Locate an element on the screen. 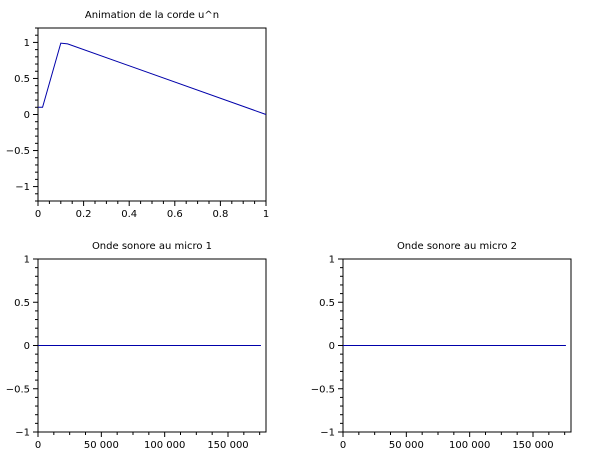  x-tick-label: 0.8 is located at coordinates (220, 214).